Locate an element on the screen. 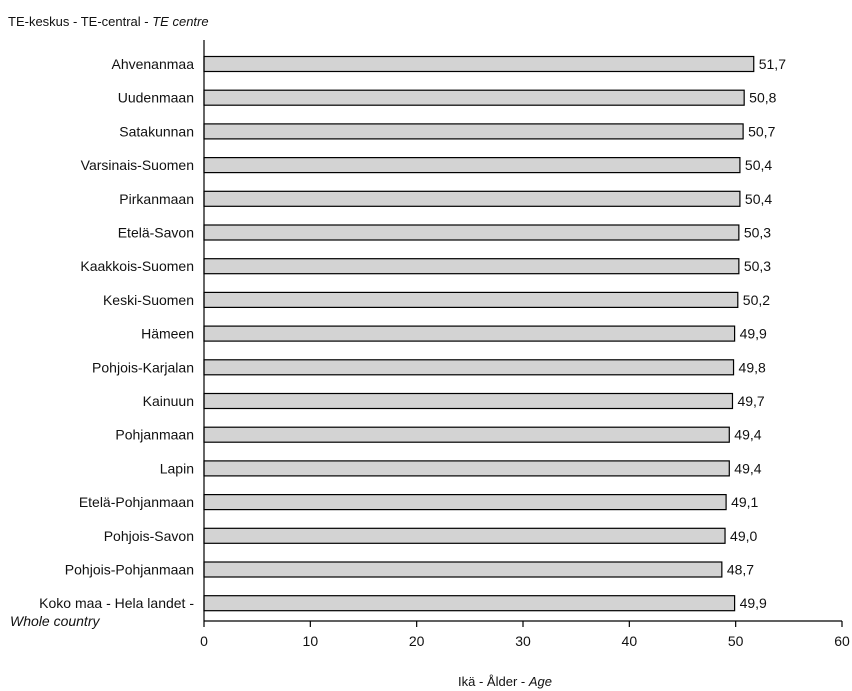 The image size is (852, 691). value-label: 50,7 is located at coordinates (761, 131).